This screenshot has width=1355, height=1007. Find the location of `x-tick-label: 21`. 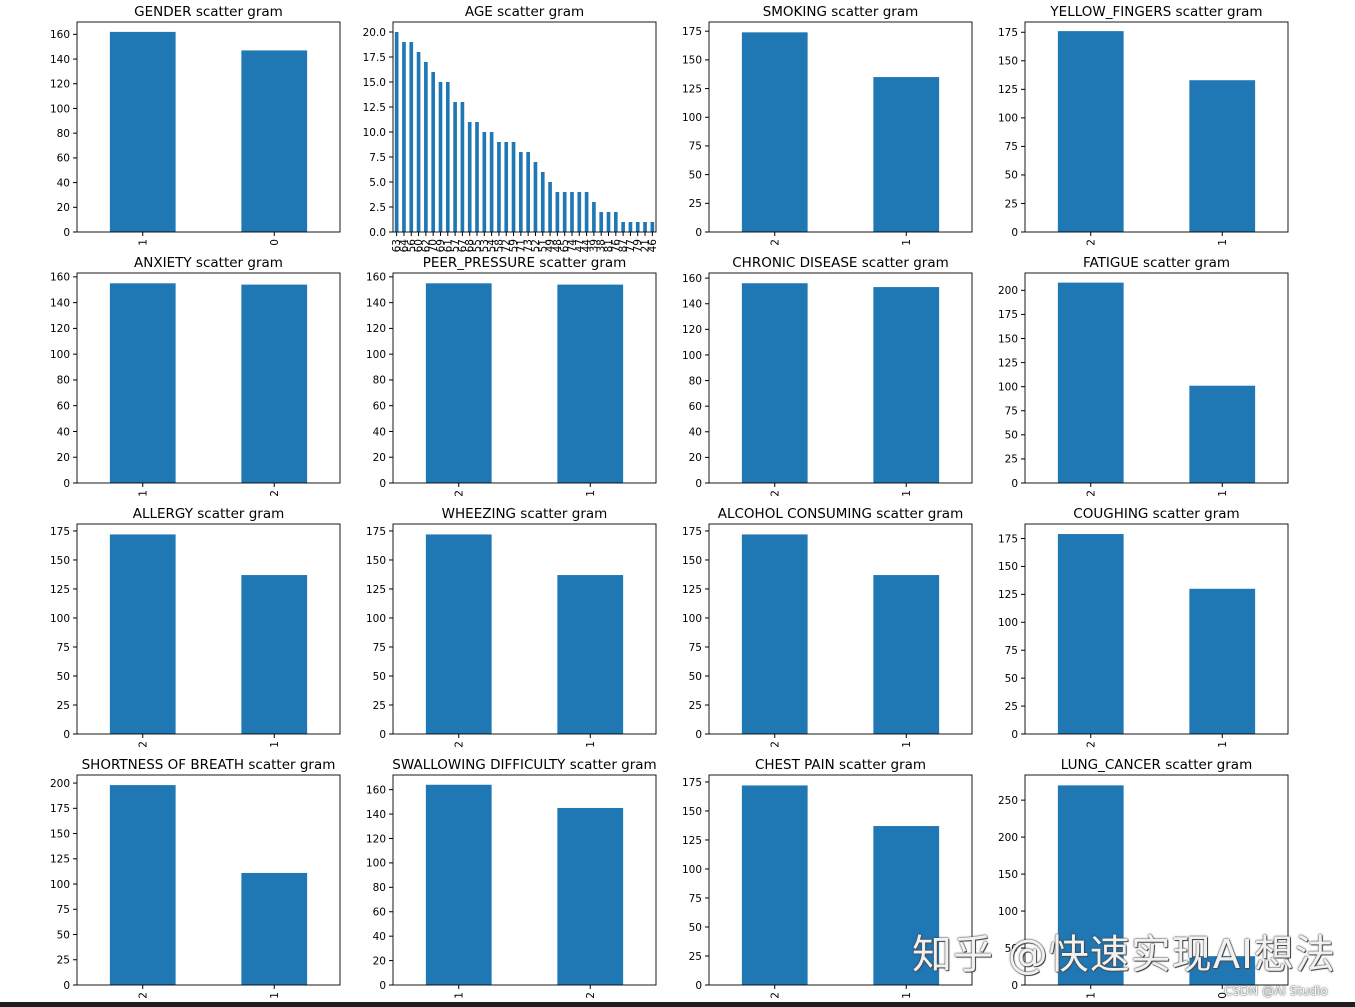

x-tick-label: 21 is located at coordinates (646, 245).